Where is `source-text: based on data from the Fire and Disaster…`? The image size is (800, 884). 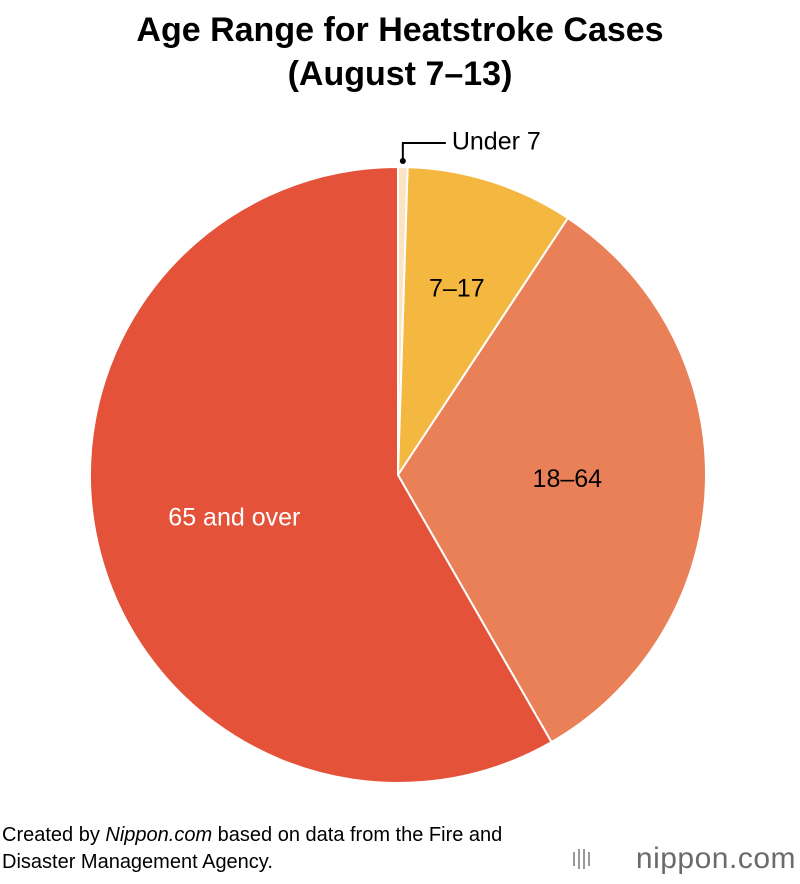
source-text: based on data from the Fire and Disaster… is located at coordinates (252, 848).